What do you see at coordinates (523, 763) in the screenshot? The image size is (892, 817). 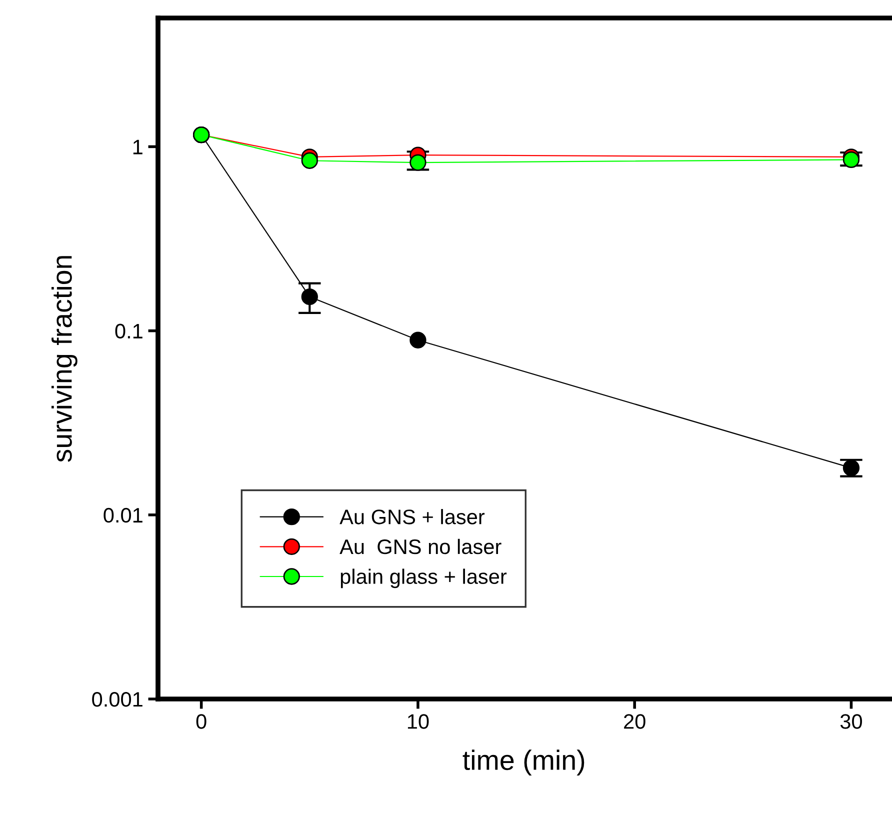 I see `x-axis-title: time (min)` at bounding box center [523, 763].